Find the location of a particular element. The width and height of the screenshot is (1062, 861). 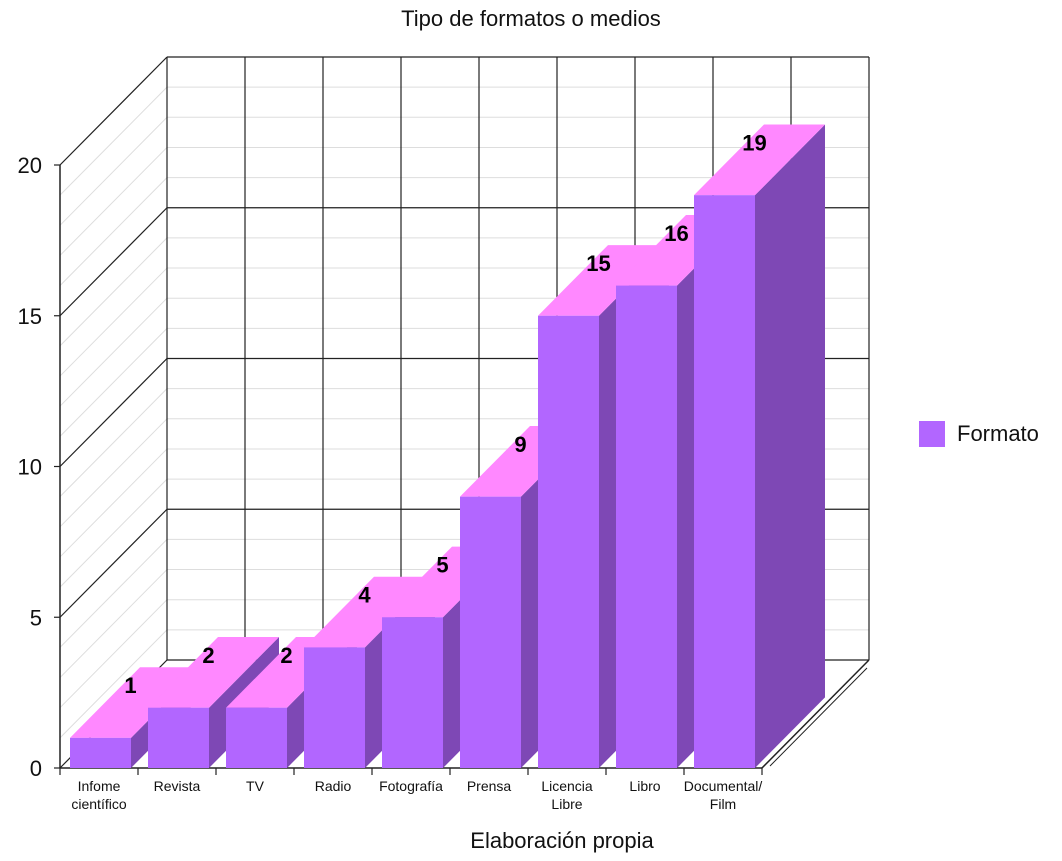

bar-data-label: 4 is located at coordinates (364, 595).